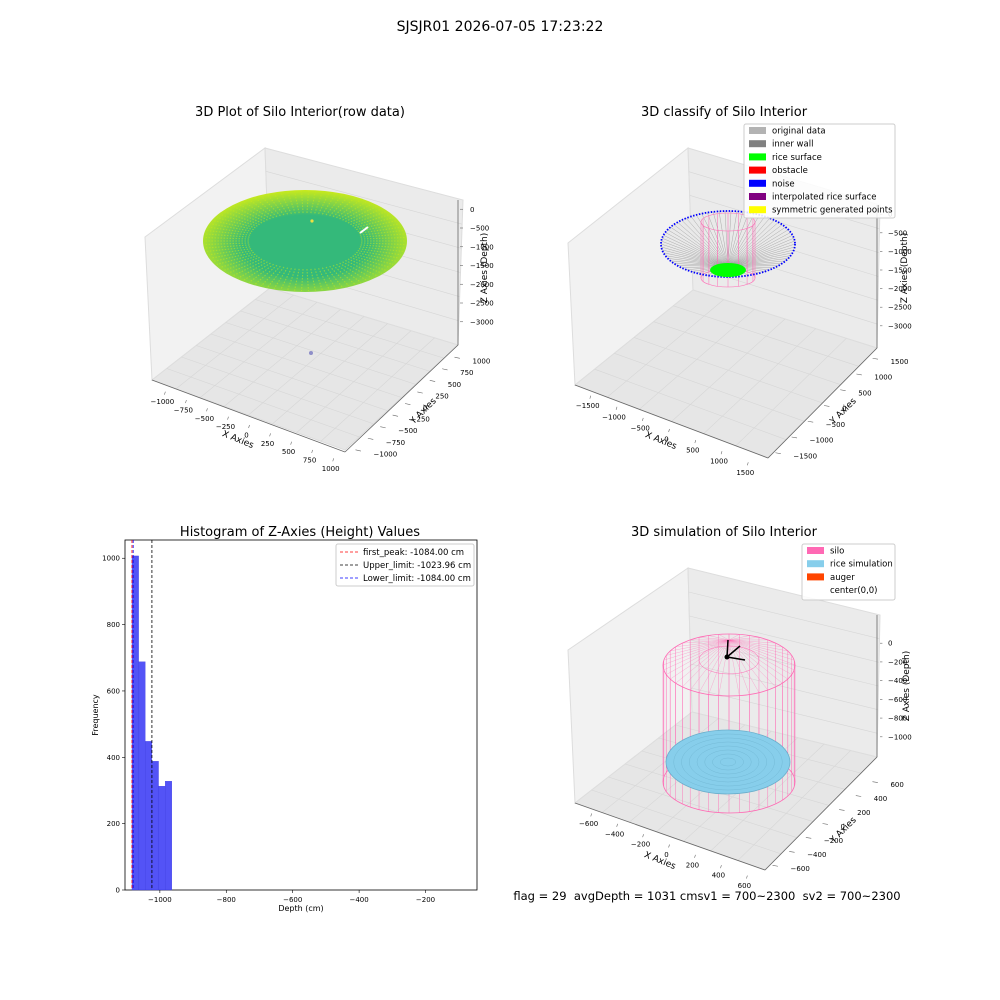 The image size is (1000, 1000). I want to click on sim-z-ticks: 0 −200 −400 −600 −800 −1000, so click(896, 690).